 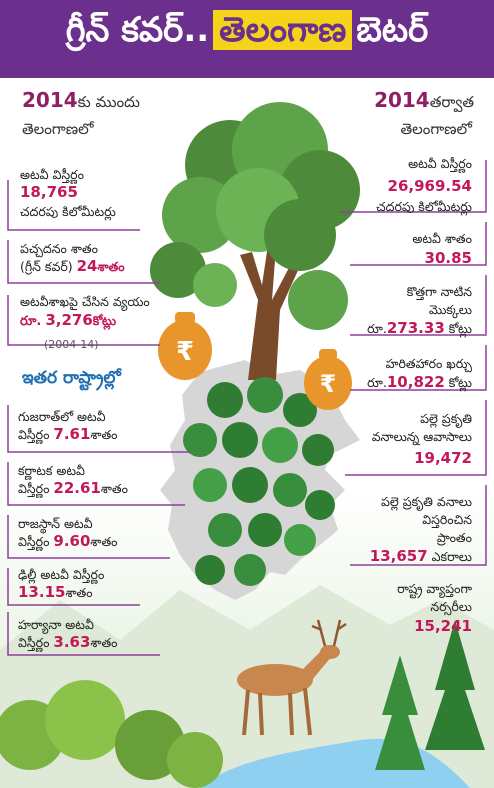 What do you see at coordinates (72, 434) in the screenshot?
I see `state-gujarat-value: 7.61` at bounding box center [72, 434].